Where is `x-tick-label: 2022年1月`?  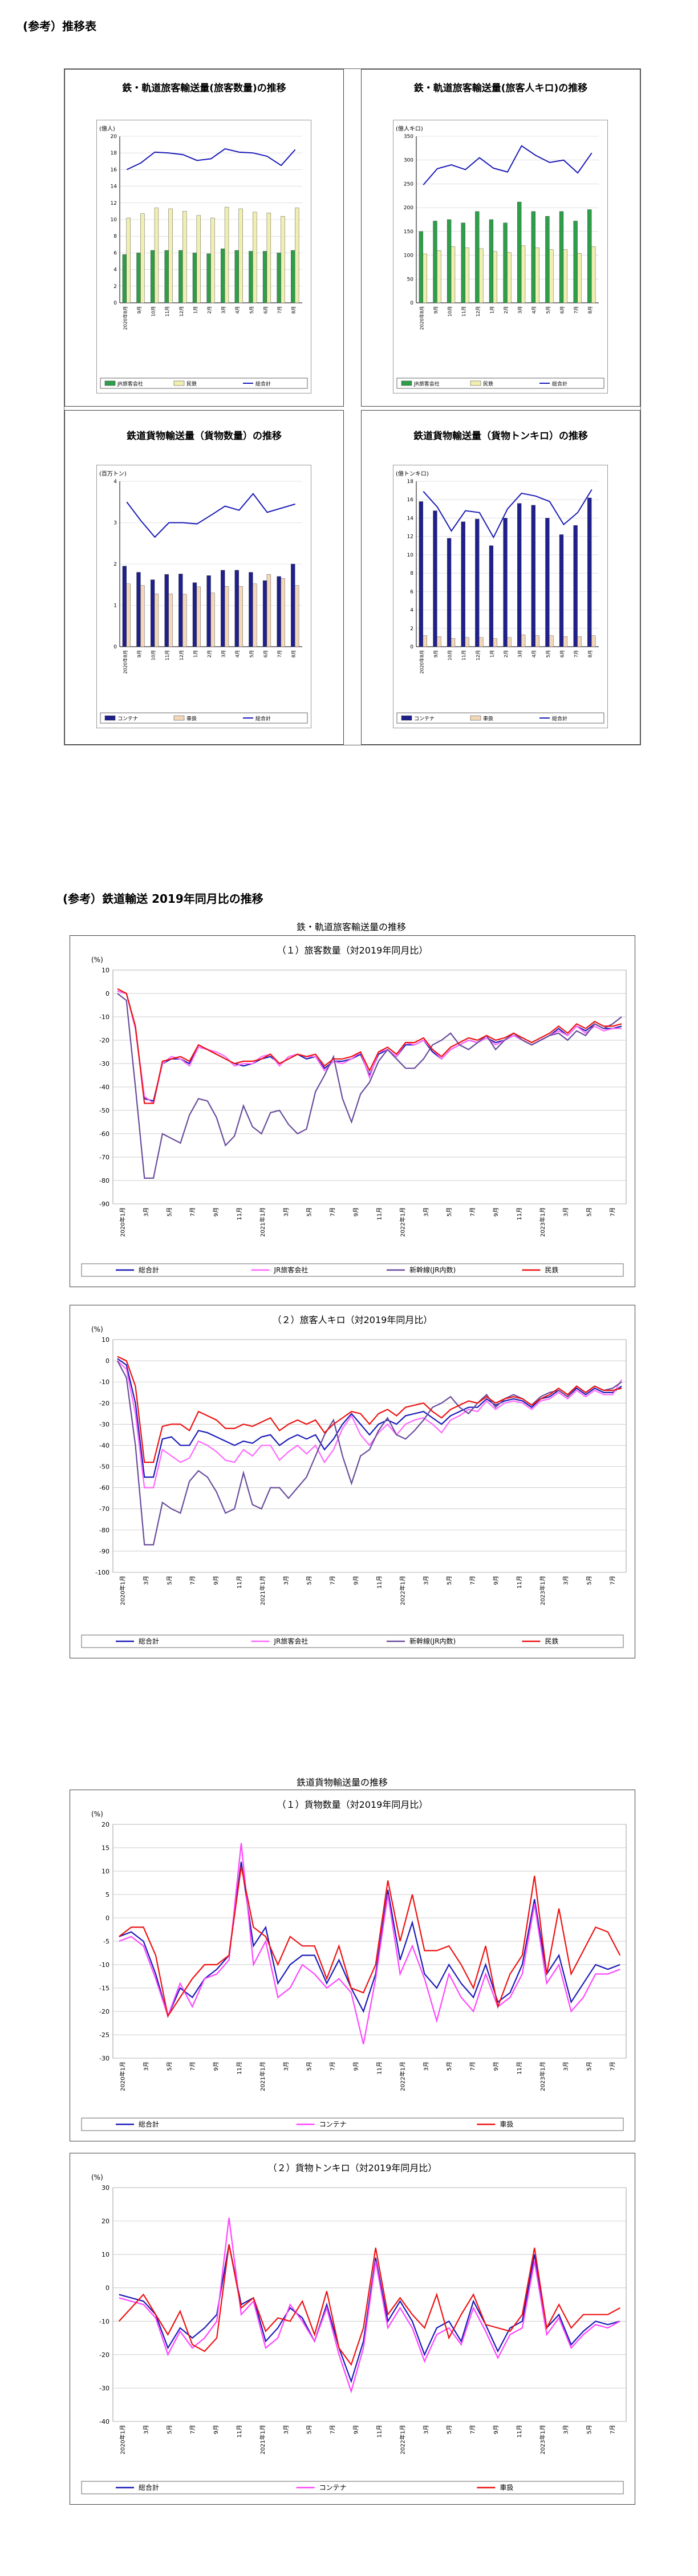 x-tick-label: 2022年1月 is located at coordinates (402, 1591).